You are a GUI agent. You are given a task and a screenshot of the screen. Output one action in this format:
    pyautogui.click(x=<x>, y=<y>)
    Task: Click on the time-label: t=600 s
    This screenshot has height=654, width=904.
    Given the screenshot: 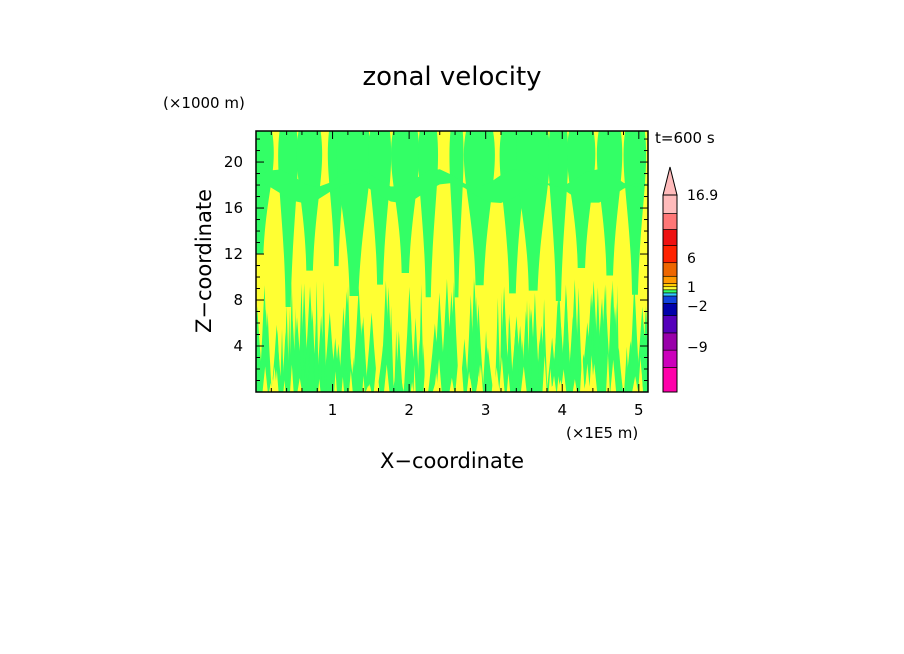 What is the action you would take?
    pyautogui.click(x=685, y=138)
    